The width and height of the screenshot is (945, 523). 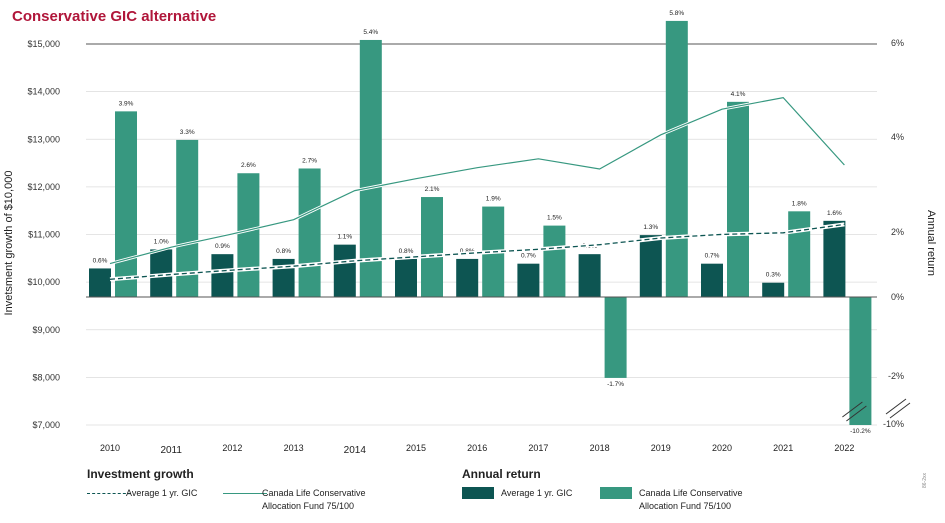 I want to click on bar-label-fund: 3.9%, so click(x=126, y=103).